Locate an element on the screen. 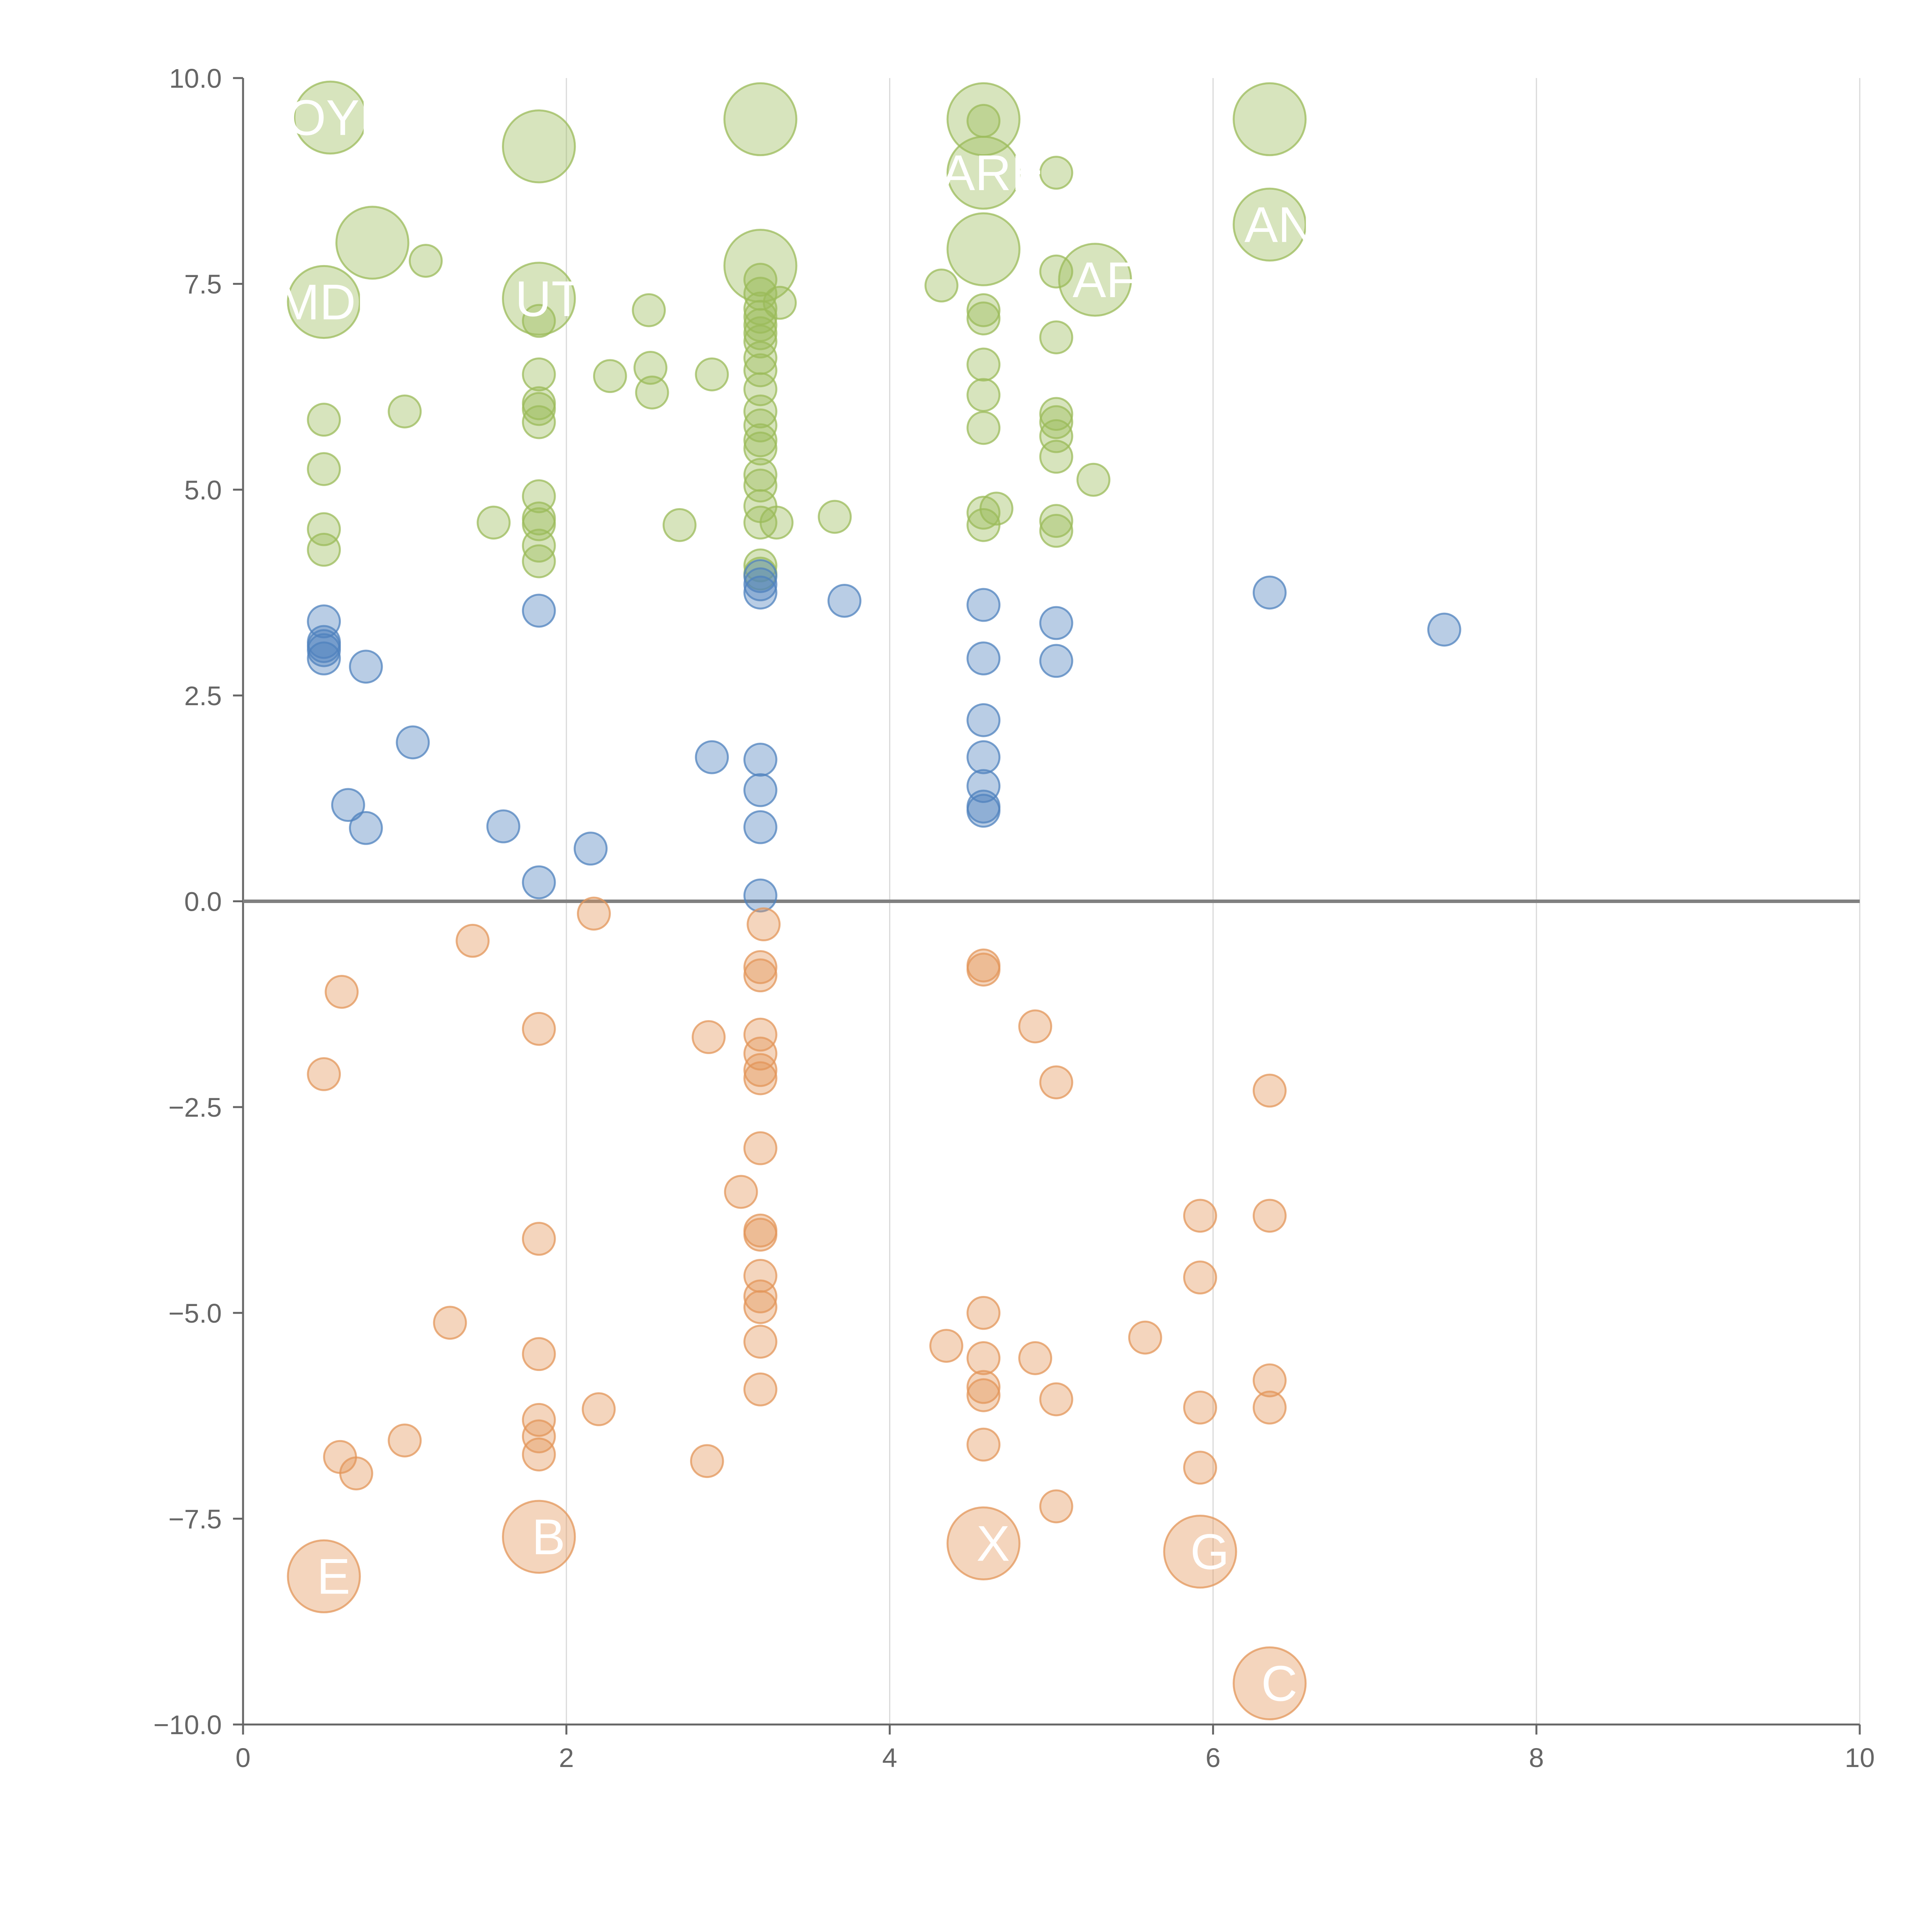 The height and width of the screenshot is (1932, 1932). point-label: C is located at coordinates (1279, 1683).